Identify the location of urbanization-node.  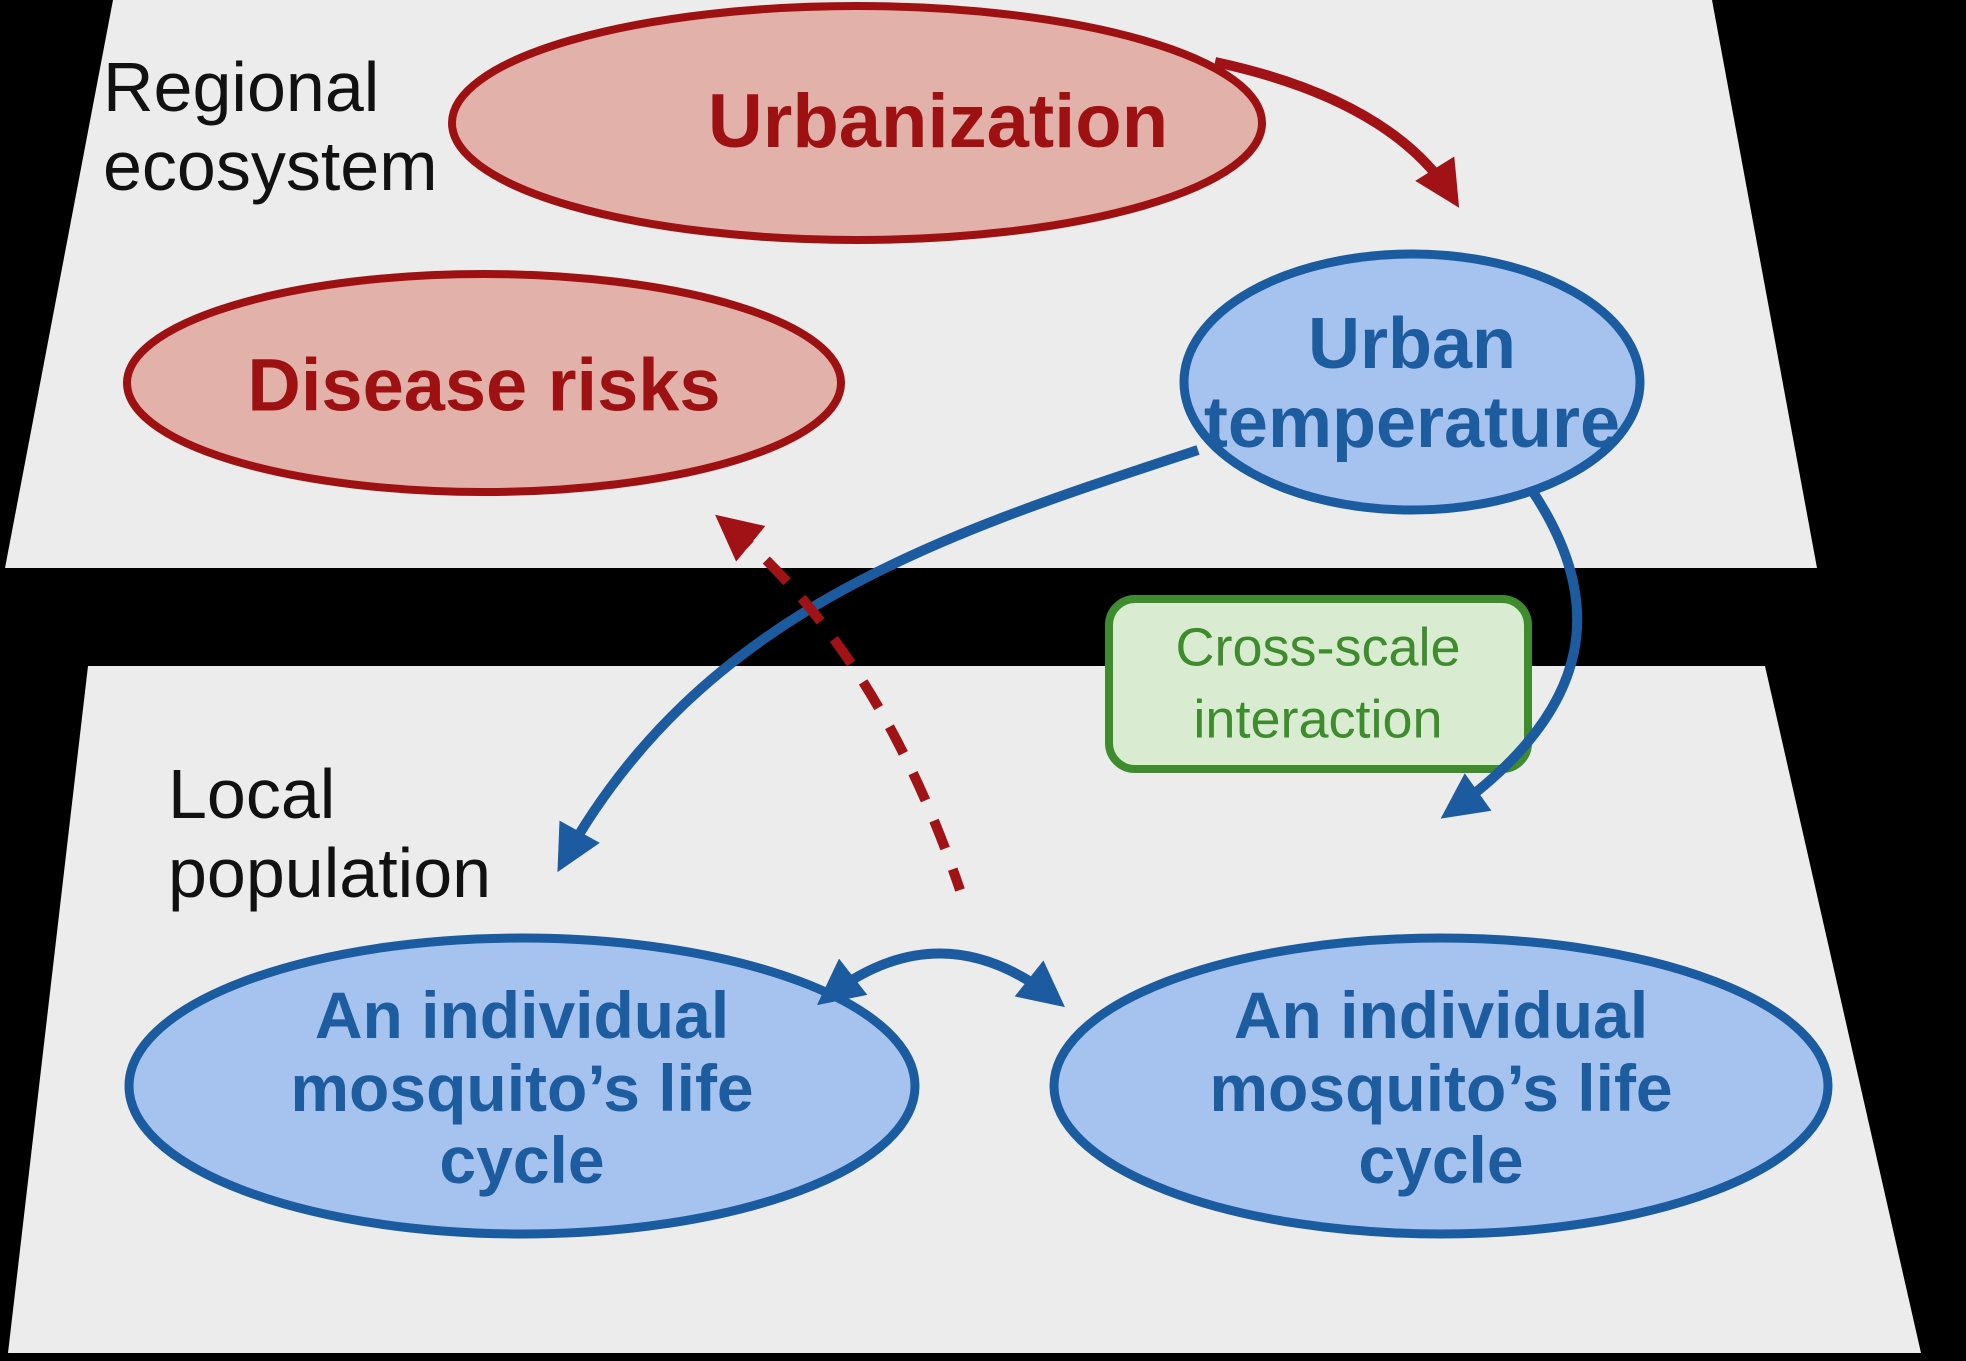
(857, 123).